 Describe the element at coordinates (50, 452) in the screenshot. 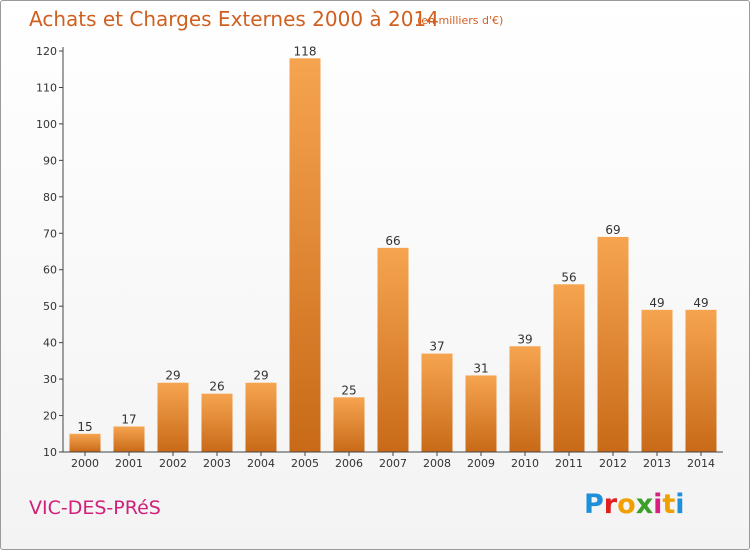

I see `y-tick-label: 10` at that location.